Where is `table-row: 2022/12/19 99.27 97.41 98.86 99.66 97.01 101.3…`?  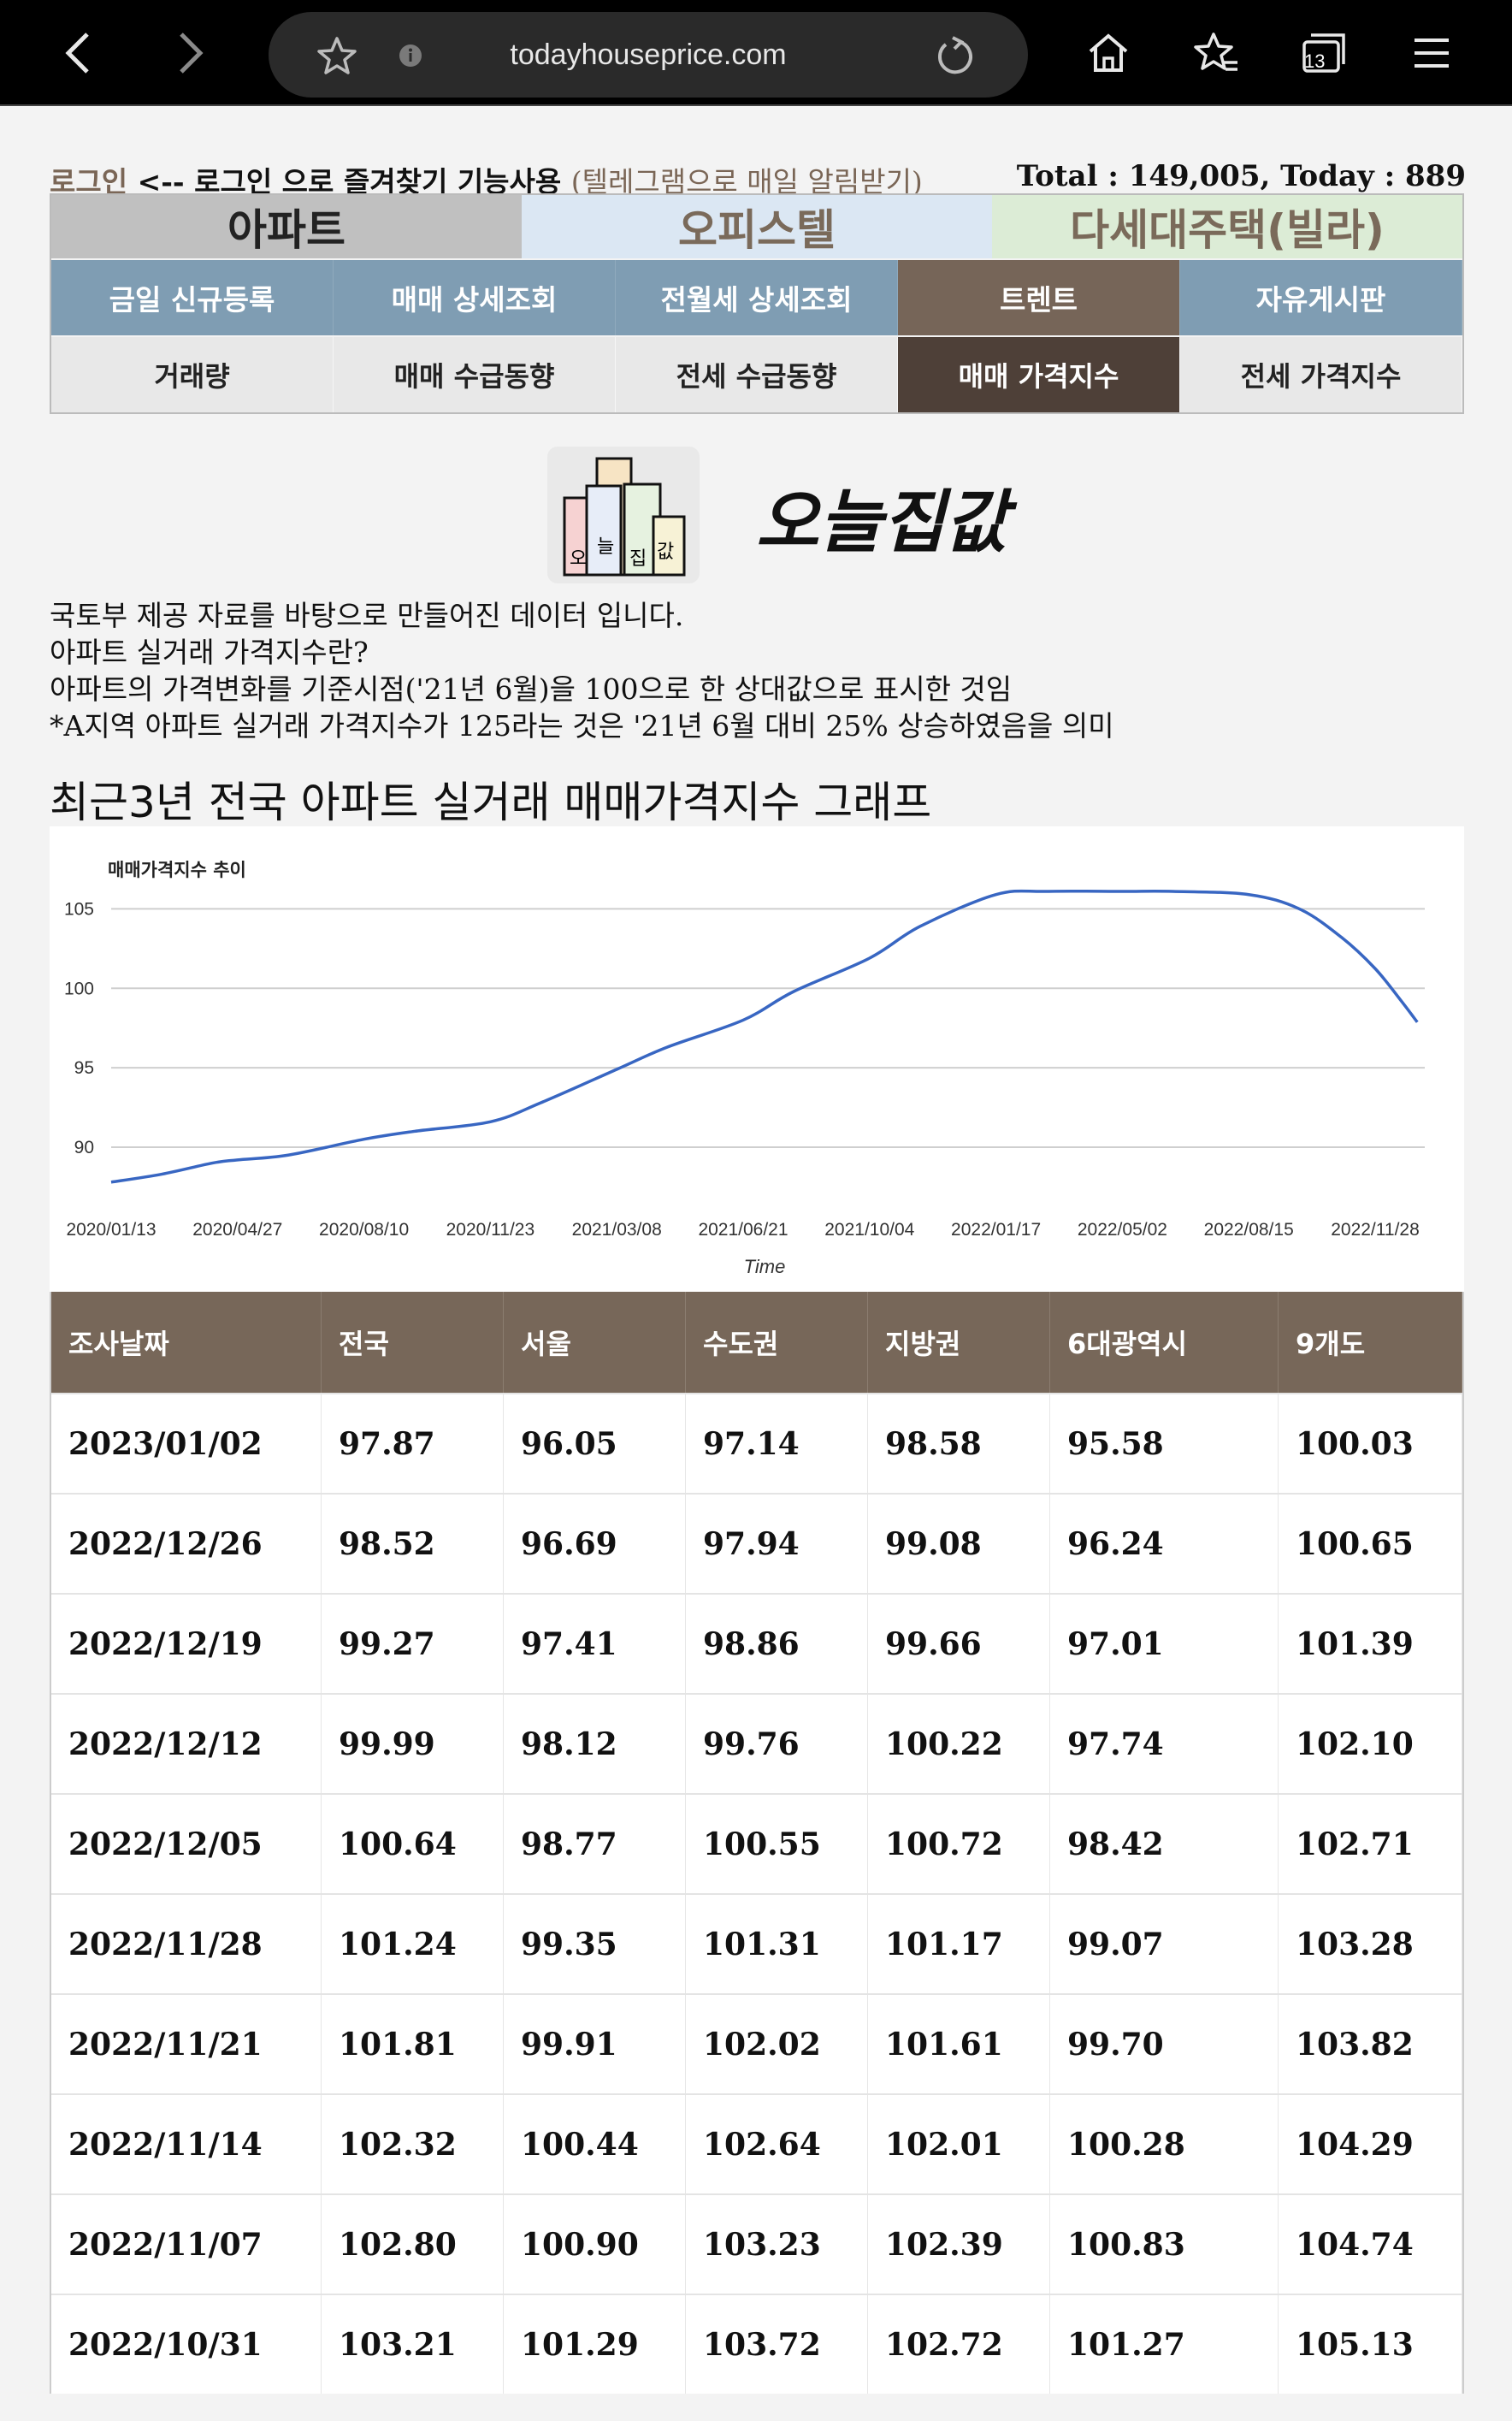 table-row: 2022/12/19 99.27 97.41 98.86 99.66 97.01 101.3… is located at coordinates (756, 1643).